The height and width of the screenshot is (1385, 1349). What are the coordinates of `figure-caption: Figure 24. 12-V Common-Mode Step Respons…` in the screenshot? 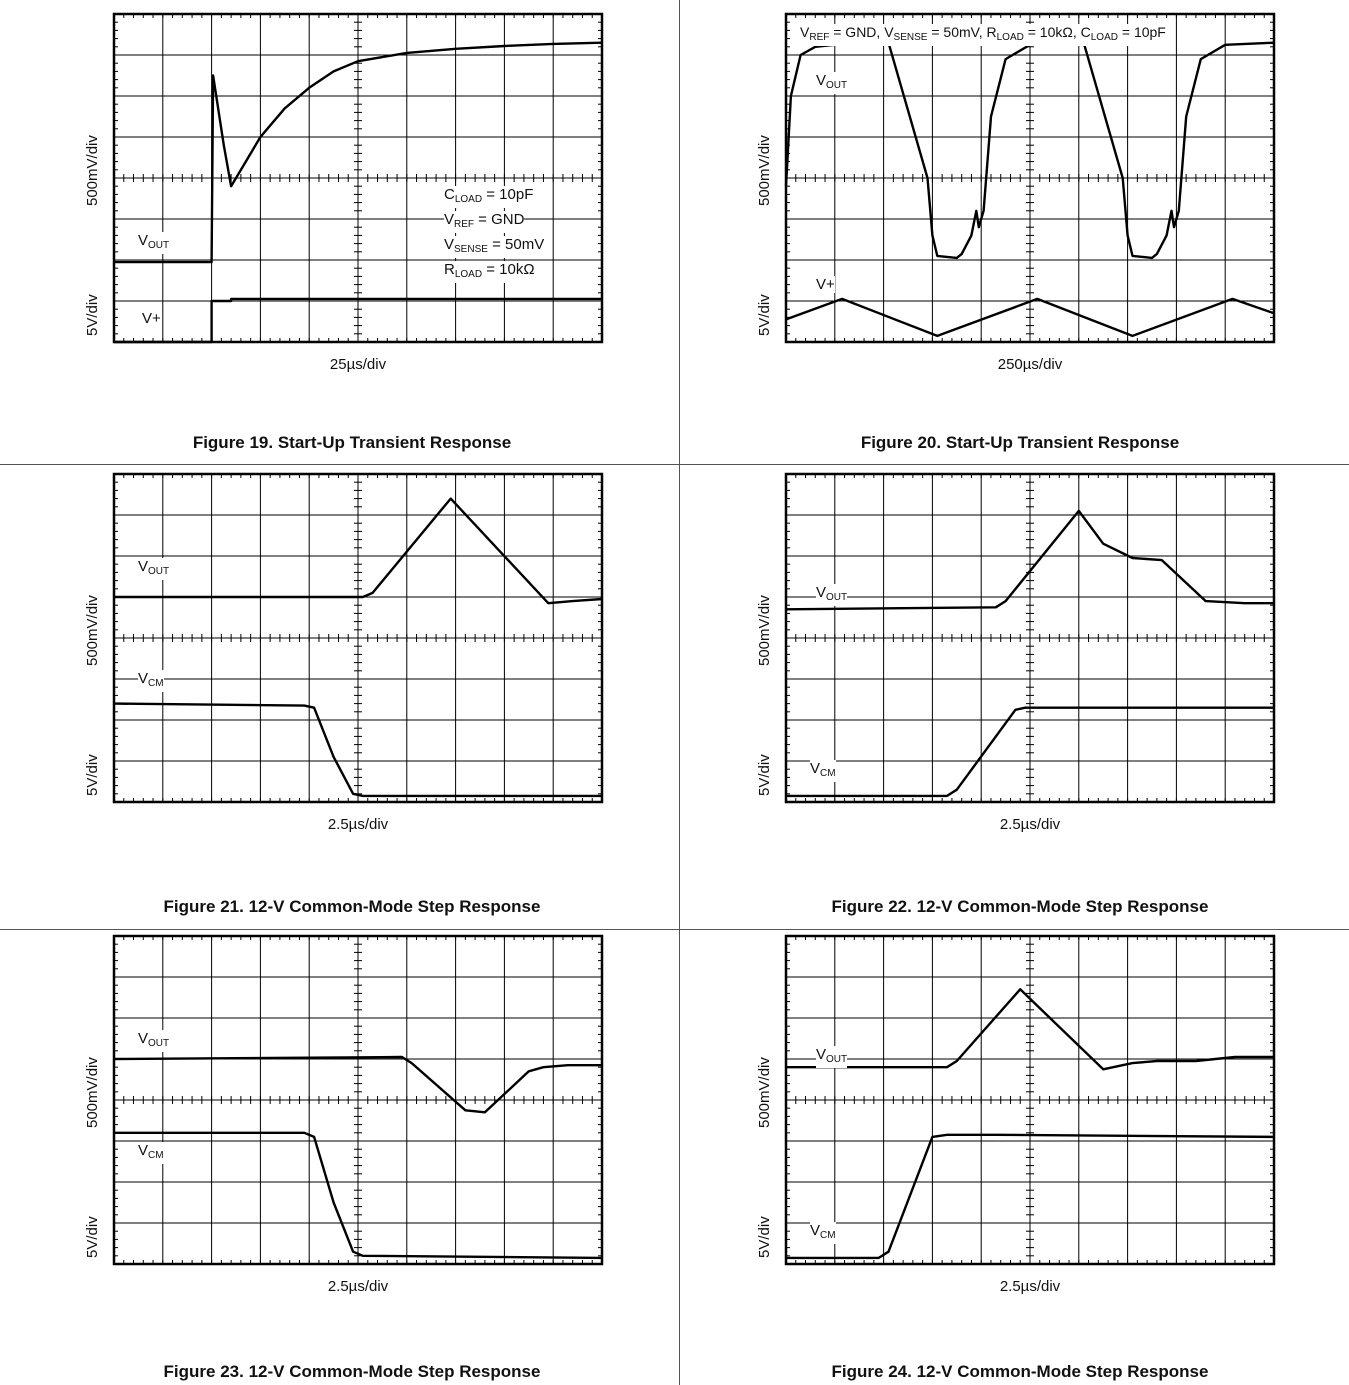 It's located at (1020, 1371).